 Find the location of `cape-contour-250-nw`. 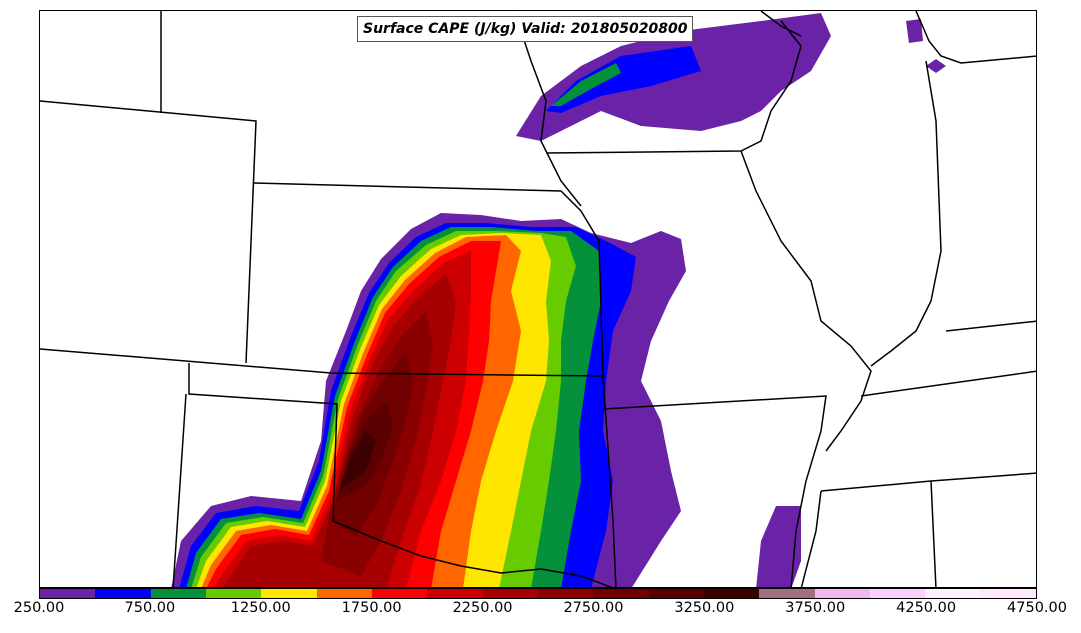

cape-contour-250-nw is located at coordinates (914, 31).